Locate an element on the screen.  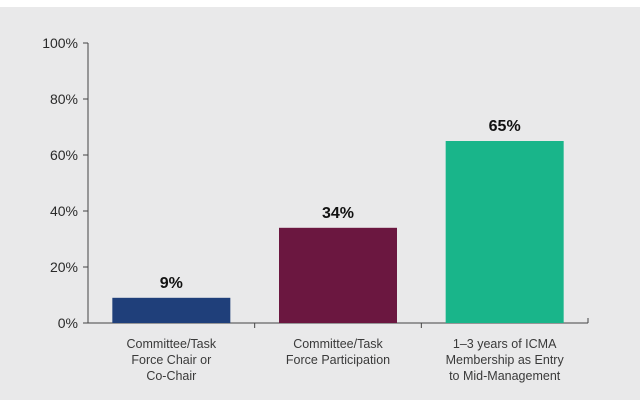
x-category-label: to Mid-Management is located at coordinates (505, 376).